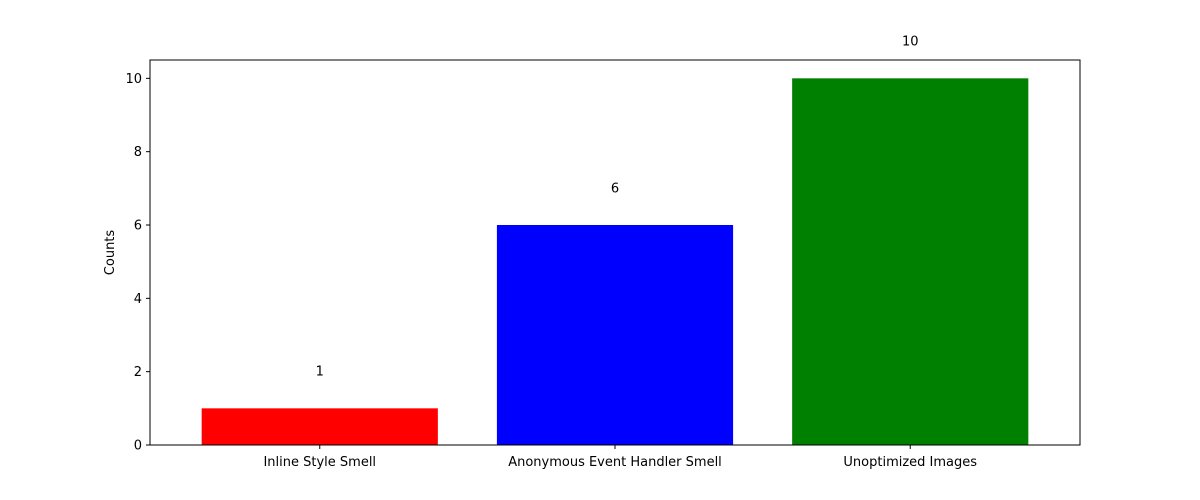  What do you see at coordinates (138, 299) in the screenshot?
I see `y-tick-label-2: 4` at bounding box center [138, 299].